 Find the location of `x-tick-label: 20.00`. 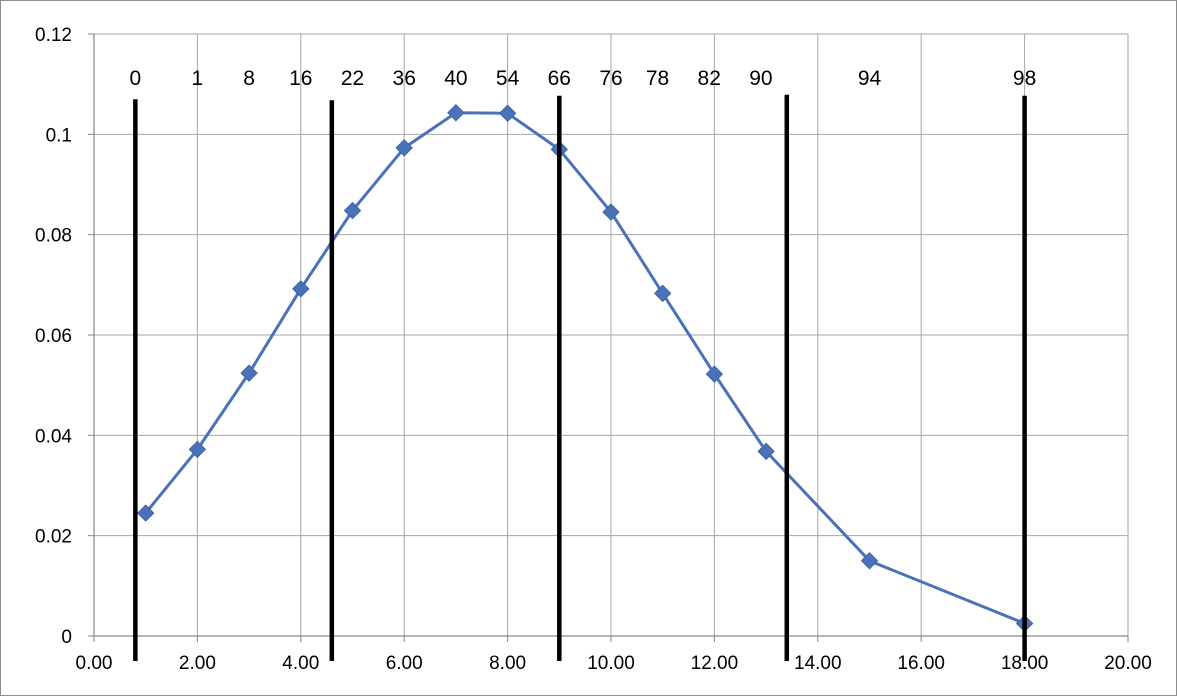

x-tick-label: 20.00 is located at coordinates (1128, 663).